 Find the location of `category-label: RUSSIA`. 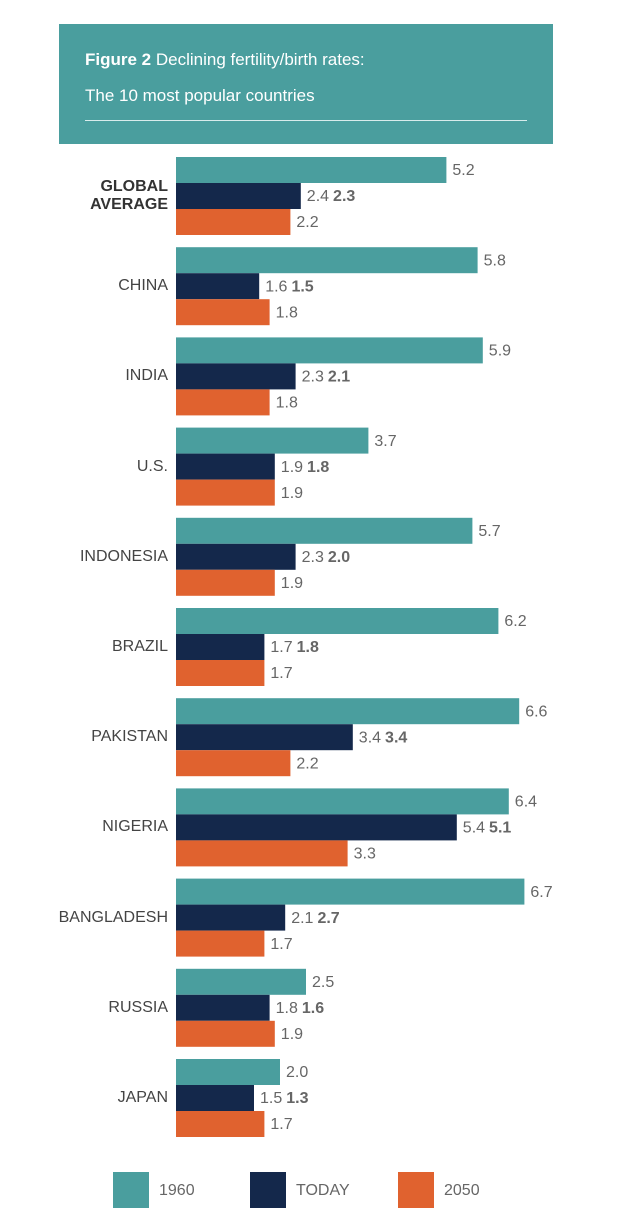

category-label: RUSSIA is located at coordinates (138, 1007).